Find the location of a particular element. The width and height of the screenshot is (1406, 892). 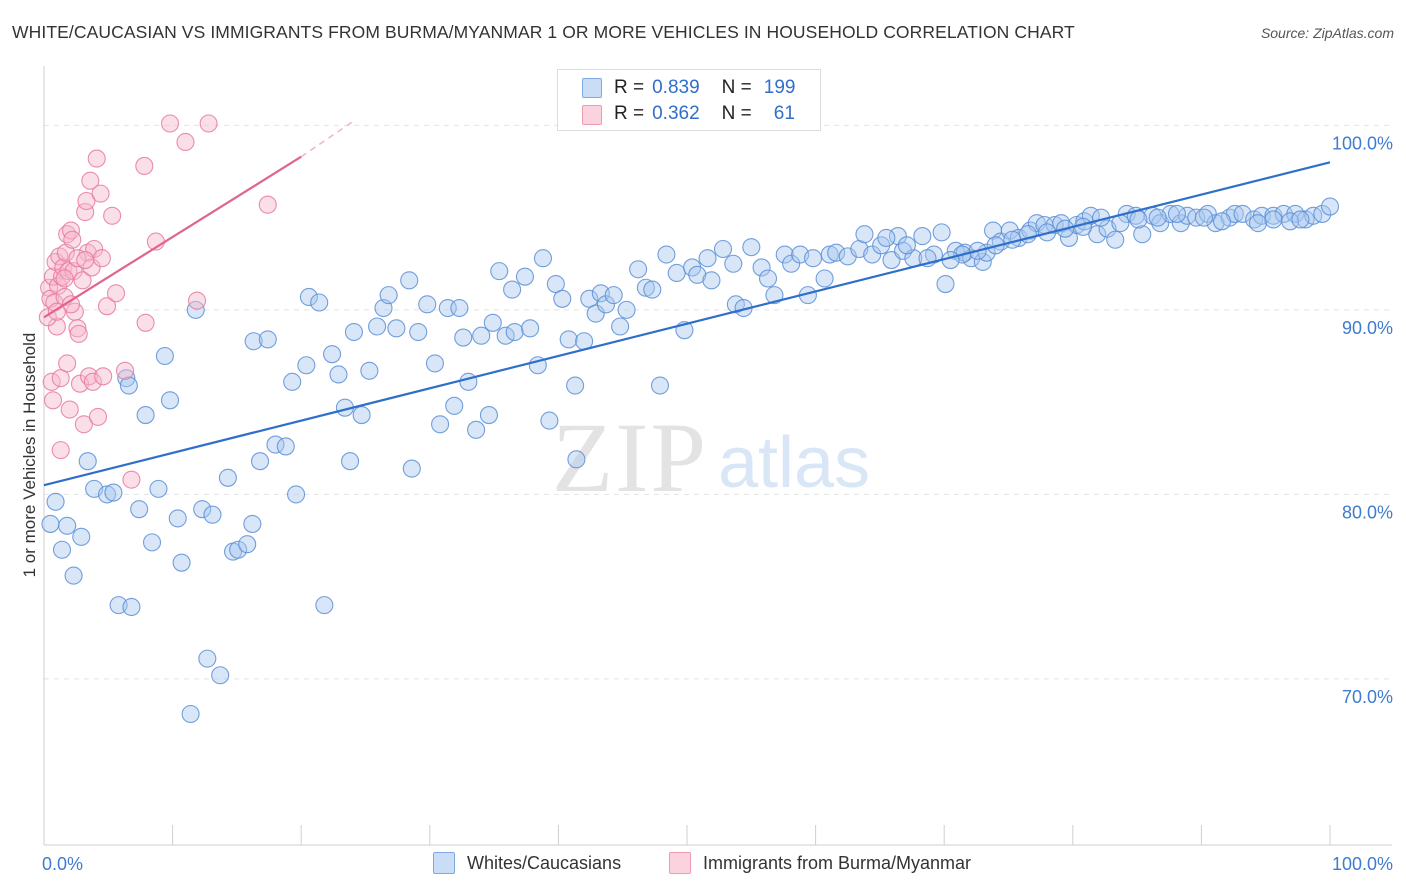

bottom-legend-swatch-burma is located at coordinates (680, 863).